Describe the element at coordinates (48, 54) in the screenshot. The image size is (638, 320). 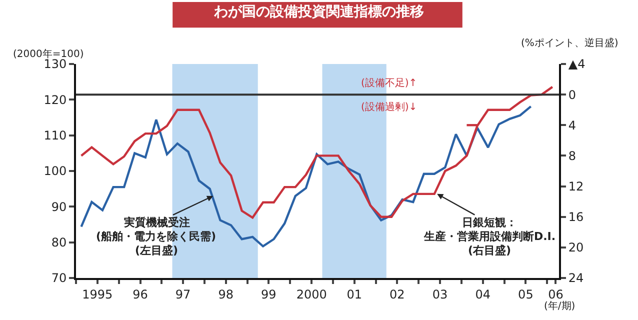
I see `y-axis-title: (2000年=100)` at that location.